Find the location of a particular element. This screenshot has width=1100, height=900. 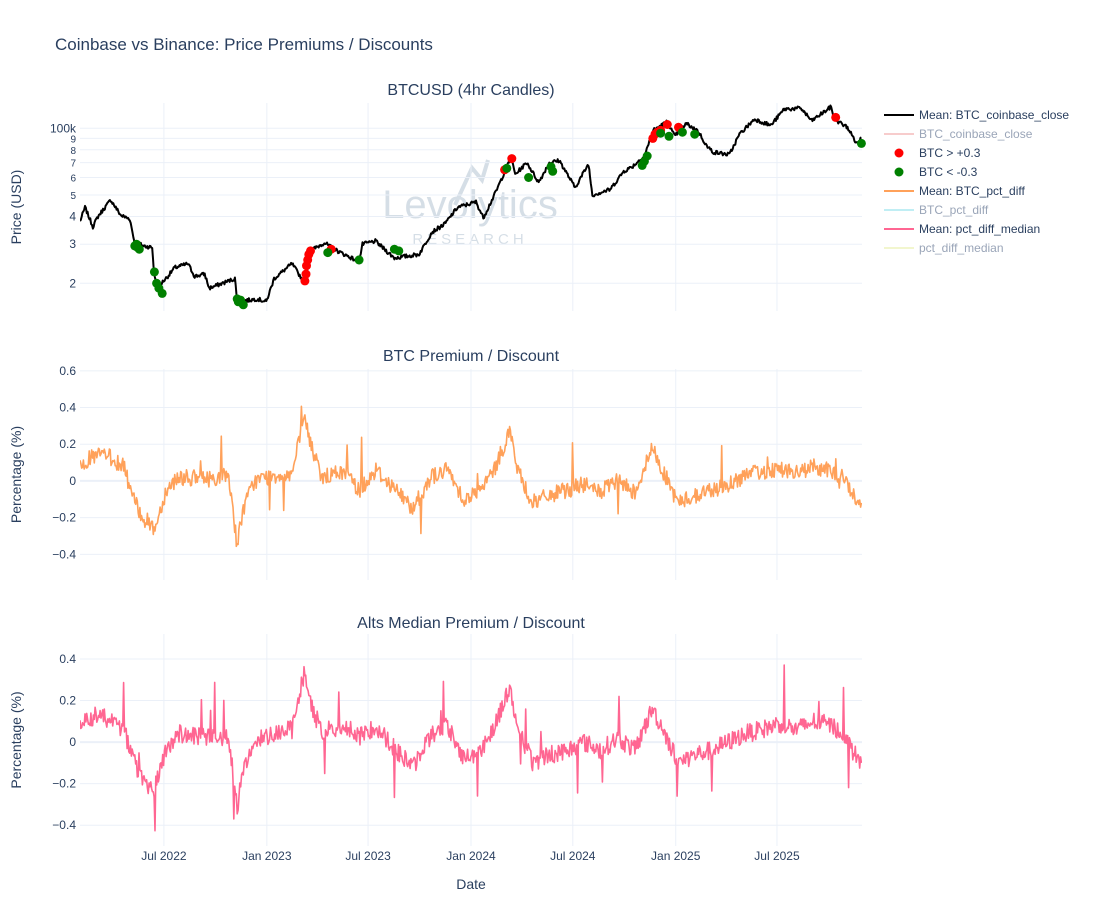

y-tick-label: 5 is located at coordinates (73, 196).